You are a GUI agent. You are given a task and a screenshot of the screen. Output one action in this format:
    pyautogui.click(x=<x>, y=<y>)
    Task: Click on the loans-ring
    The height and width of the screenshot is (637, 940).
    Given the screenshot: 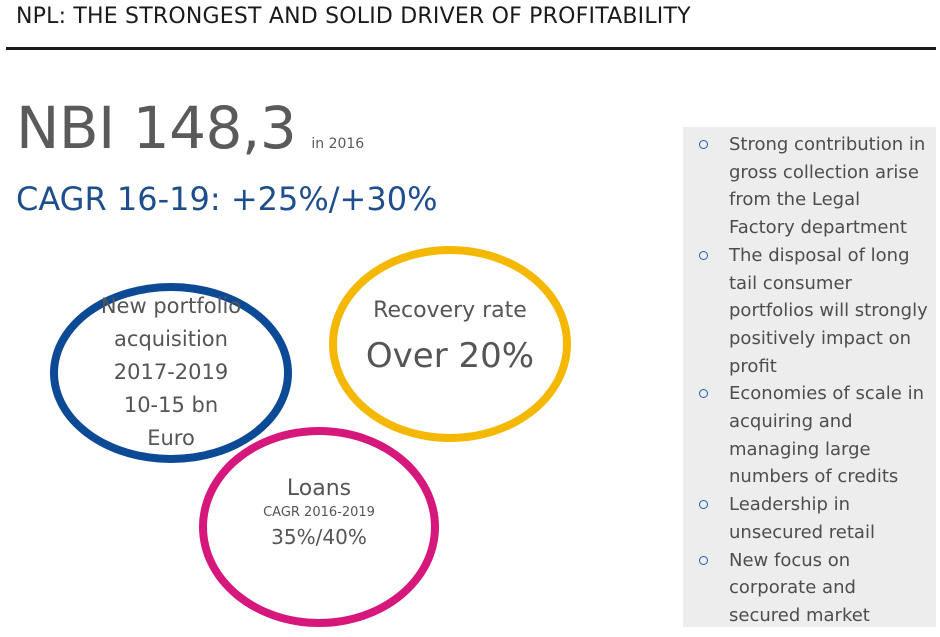 What is the action you would take?
    pyautogui.click(x=319, y=527)
    